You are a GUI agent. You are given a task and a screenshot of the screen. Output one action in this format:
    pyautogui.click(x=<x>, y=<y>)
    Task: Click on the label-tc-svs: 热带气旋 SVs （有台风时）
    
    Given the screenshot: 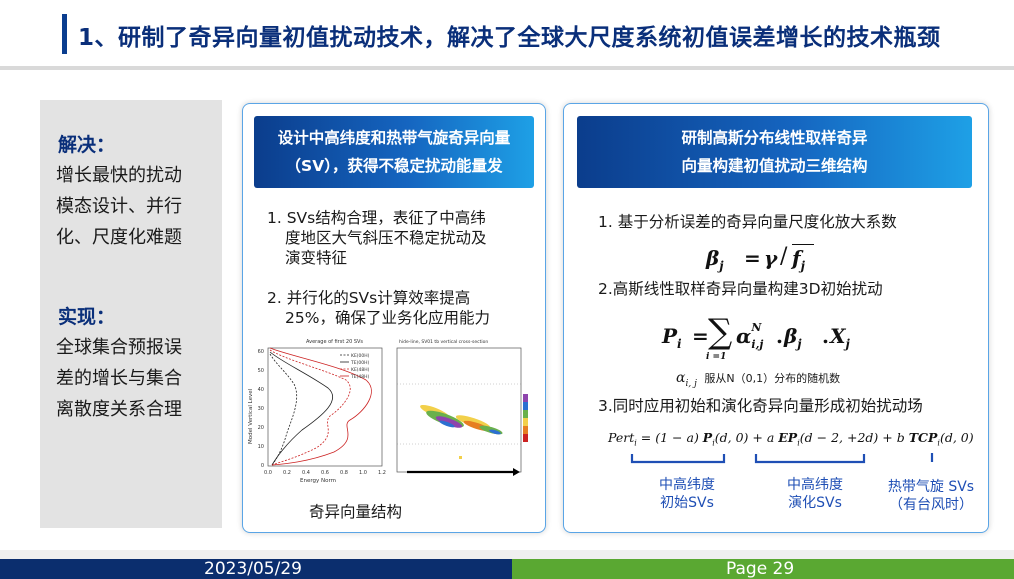 What is the action you would take?
    pyautogui.click(x=931, y=496)
    